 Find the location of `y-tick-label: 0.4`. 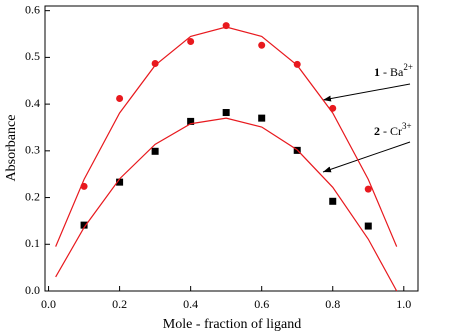

y-tick-label: 0.4 is located at coordinates (32, 103).